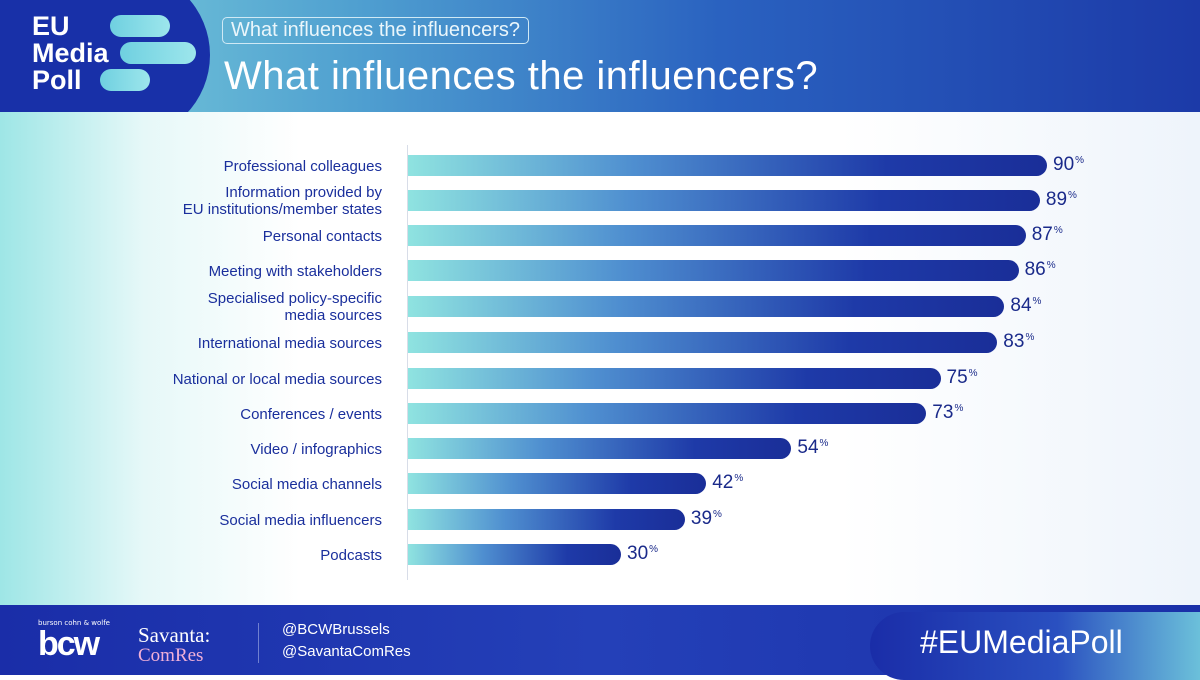 The width and height of the screenshot is (1200, 680). Describe the element at coordinates (943, 412) in the screenshot. I see `value-number: 73` at that location.